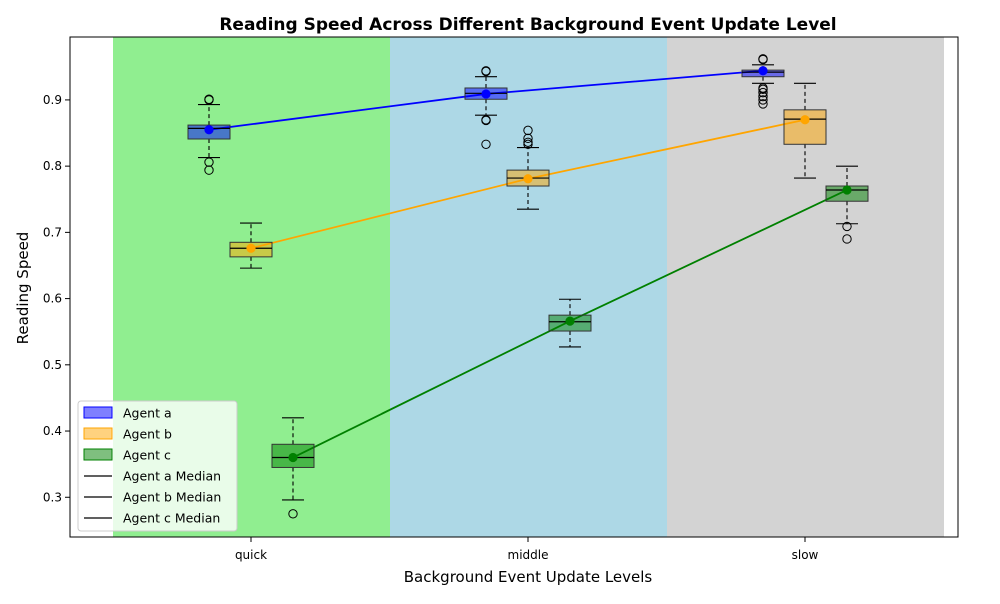 The image size is (1000, 604). Describe the element at coordinates (172, 476) in the screenshot. I see `legend-label-agent-a-median: Agent a Median` at that location.